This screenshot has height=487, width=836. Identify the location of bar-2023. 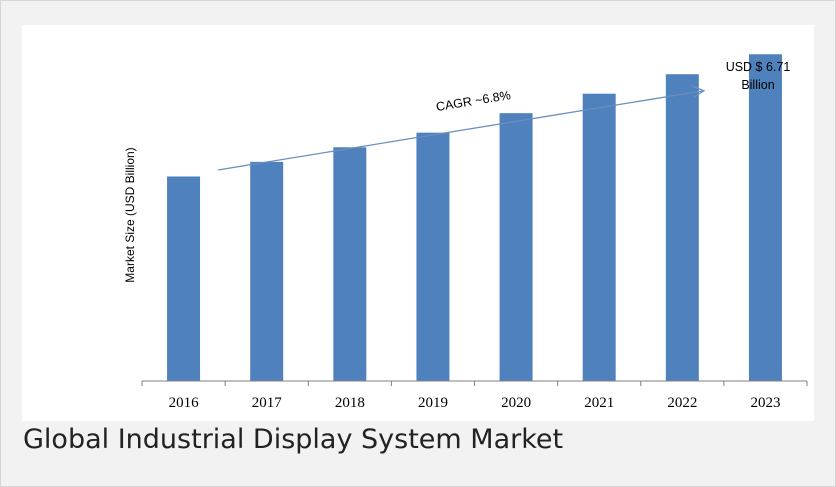
(765, 218).